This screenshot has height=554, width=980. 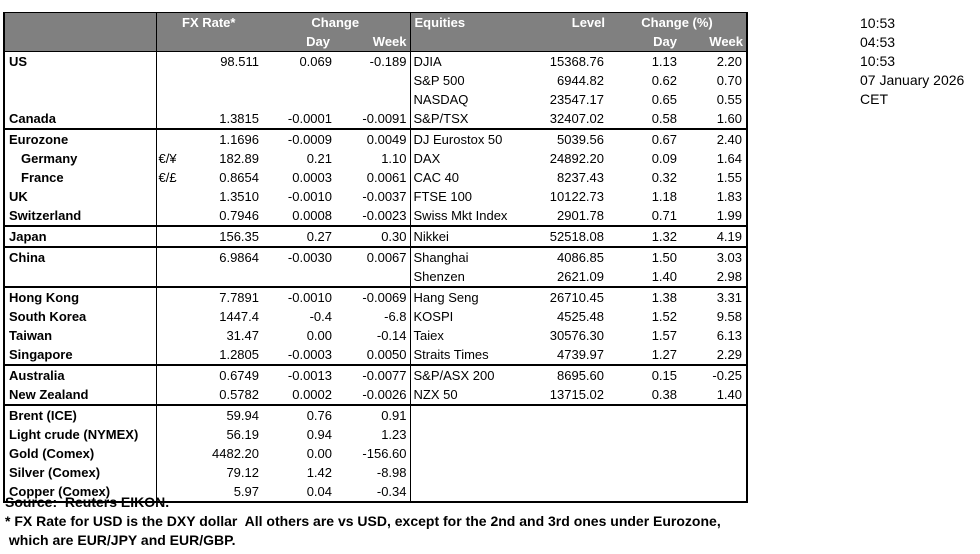 What do you see at coordinates (80, 453) in the screenshot?
I see `fx-country-cell: Gold (Comex)` at bounding box center [80, 453].